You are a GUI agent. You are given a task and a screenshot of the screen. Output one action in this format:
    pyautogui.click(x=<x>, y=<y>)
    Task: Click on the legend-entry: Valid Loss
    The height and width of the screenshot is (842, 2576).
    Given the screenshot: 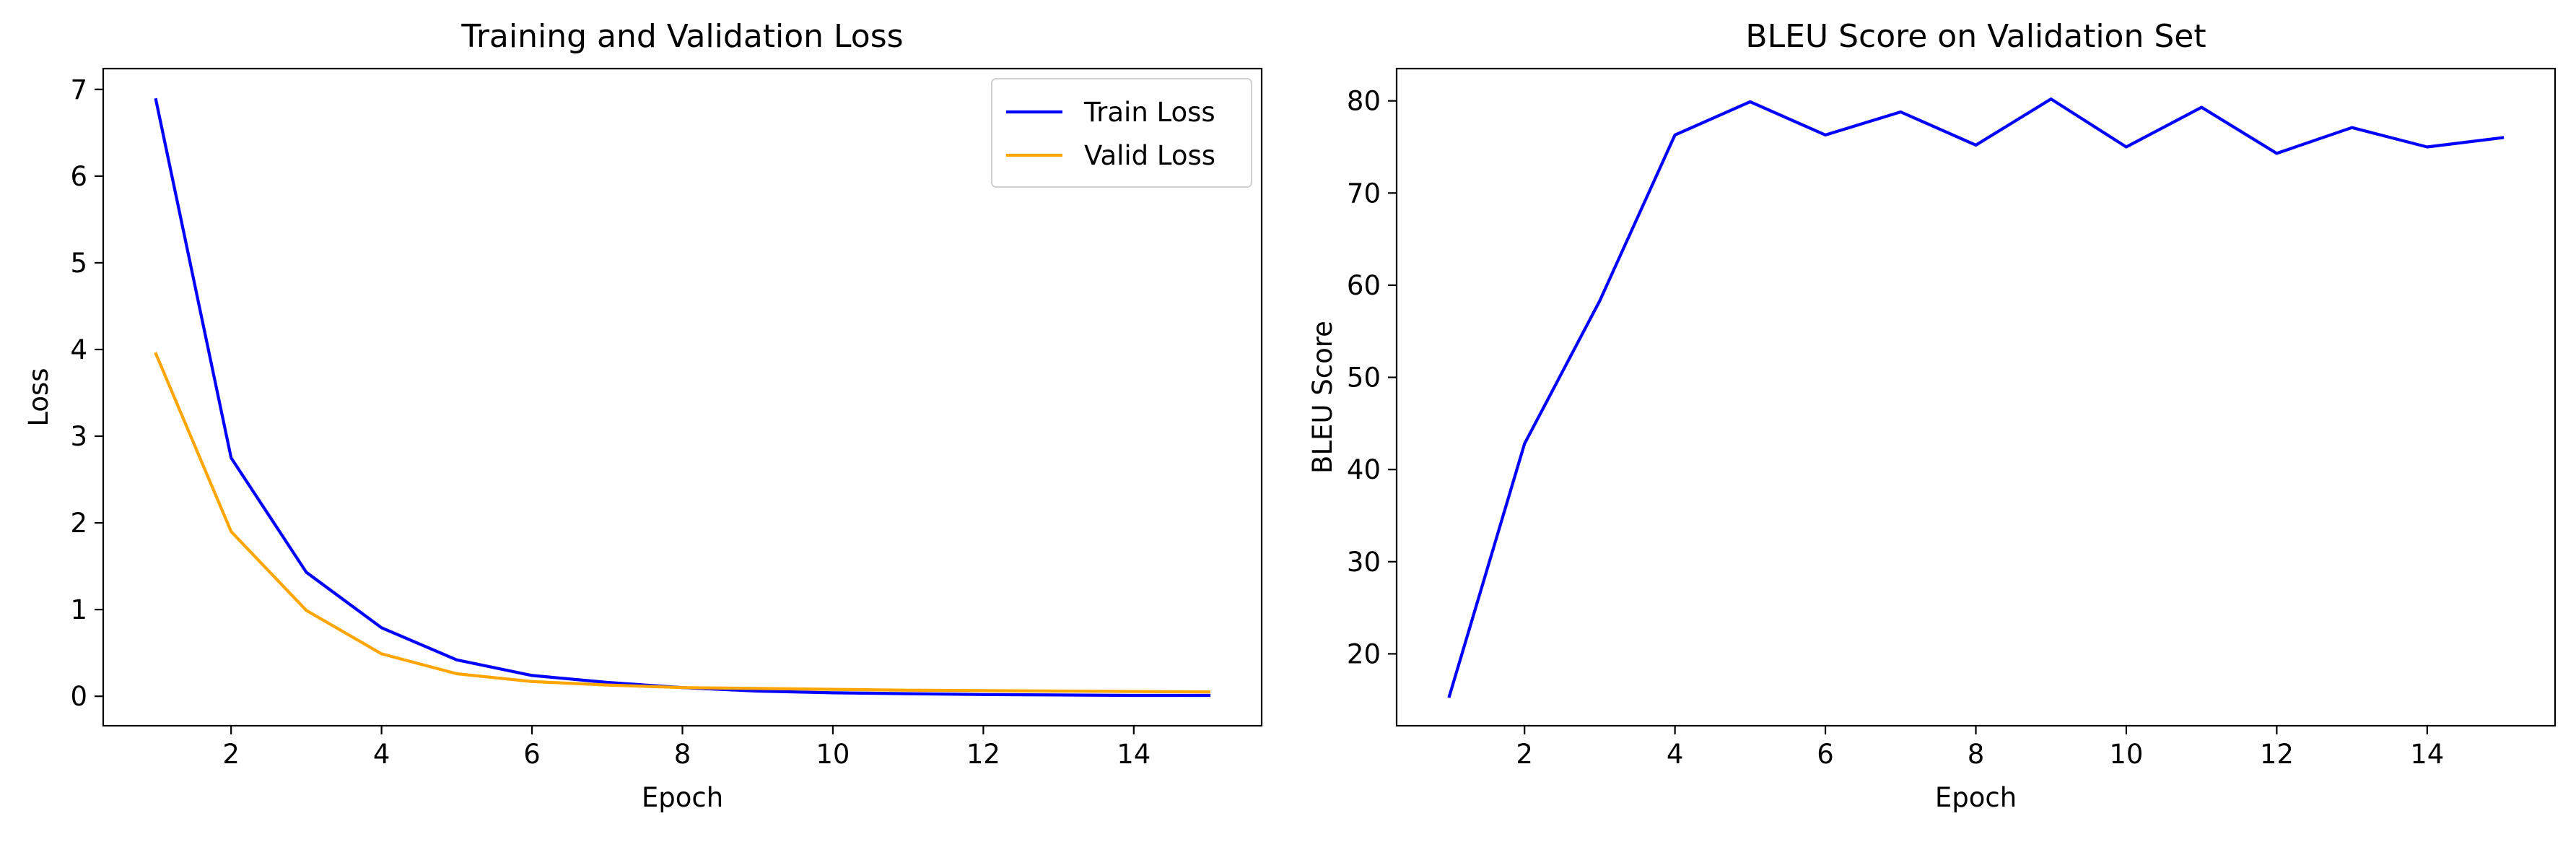 What is the action you would take?
    pyautogui.click(x=1149, y=155)
    